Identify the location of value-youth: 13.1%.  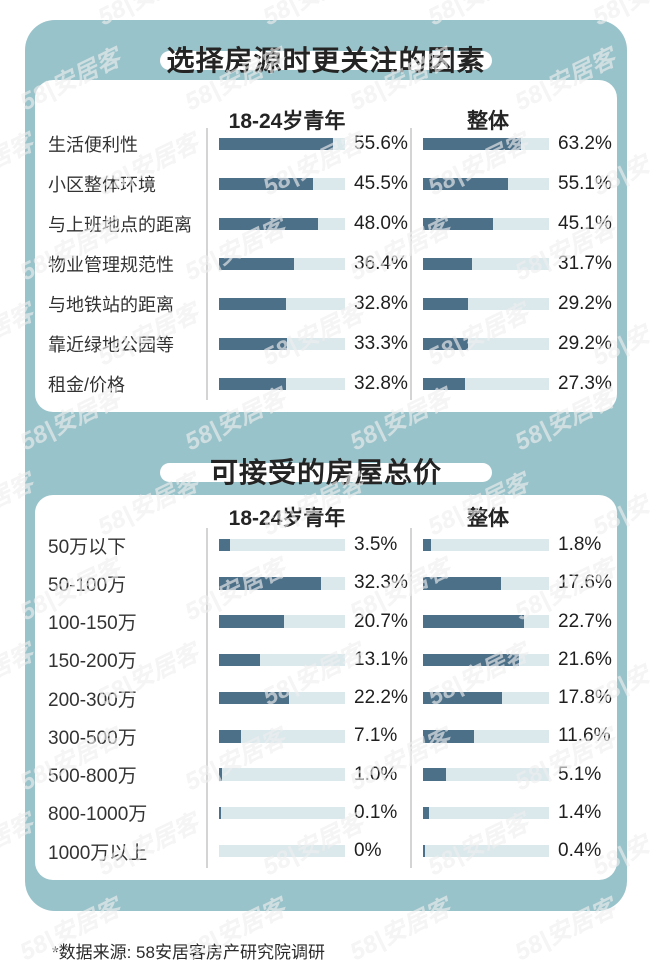
(381, 659).